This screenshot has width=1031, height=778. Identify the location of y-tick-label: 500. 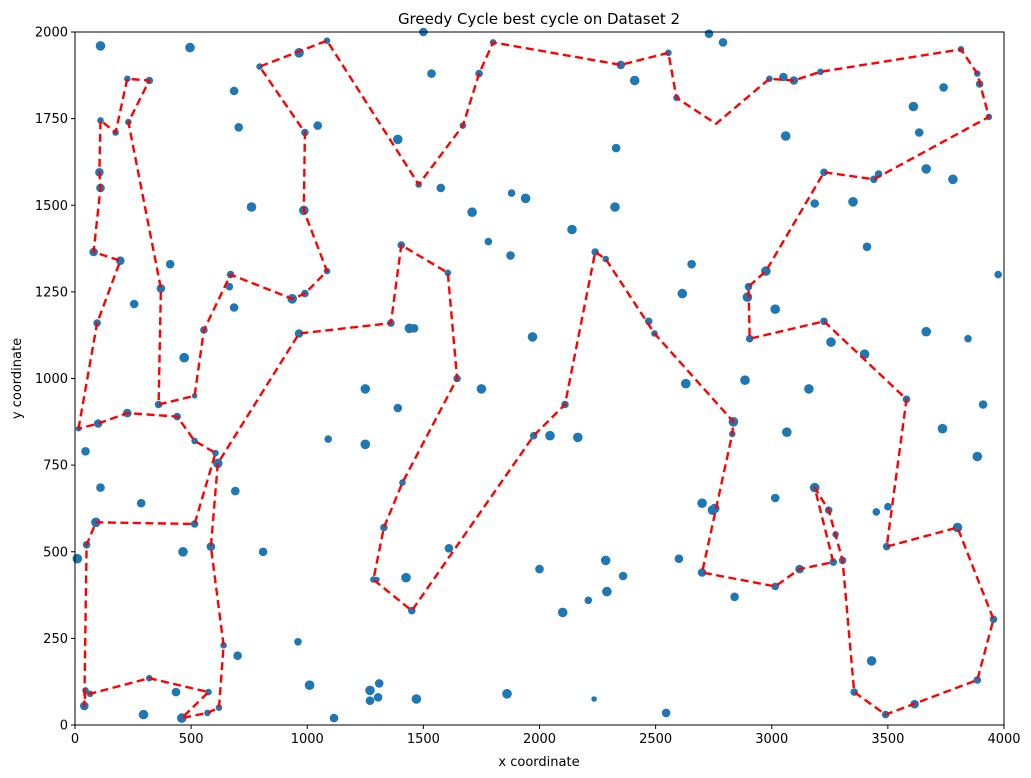
(55, 552).